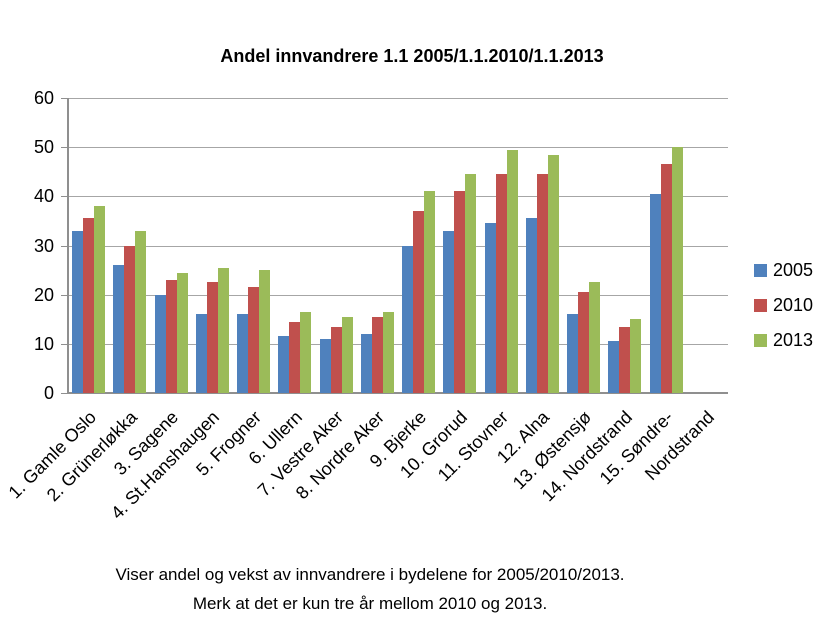 The height and width of the screenshot is (629, 830). What do you see at coordinates (677, 270) in the screenshot?
I see `bar-2013-15-søndre` at bounding box center [677, 270].